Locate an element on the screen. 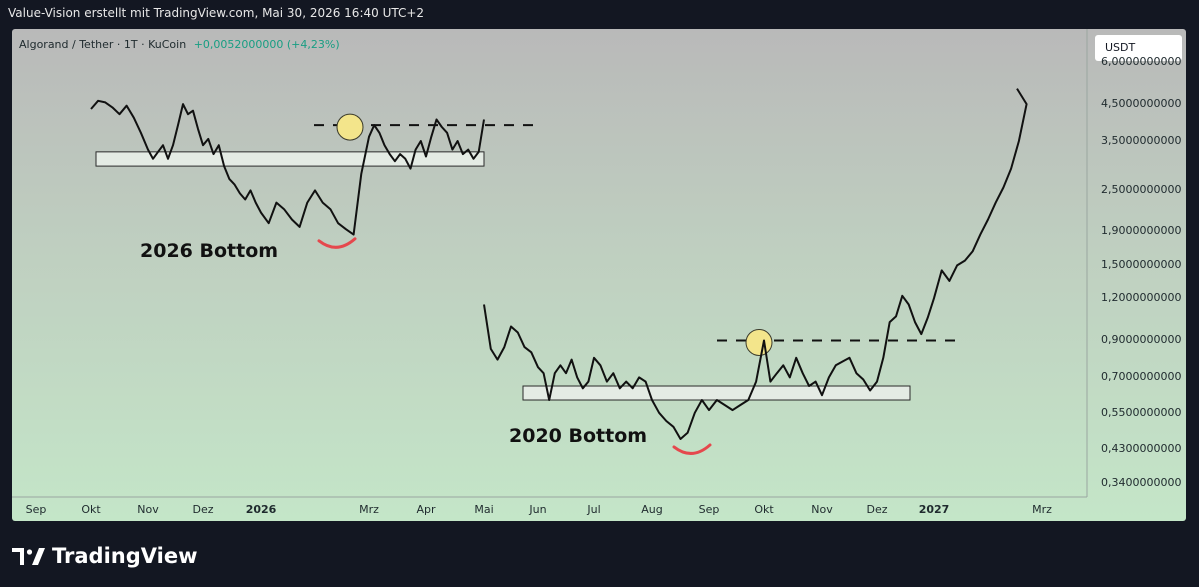 The height and width of the screenshot is (587, 1199). price-tick-label: 0,3400000000 is located at coordinates (1141, 483).